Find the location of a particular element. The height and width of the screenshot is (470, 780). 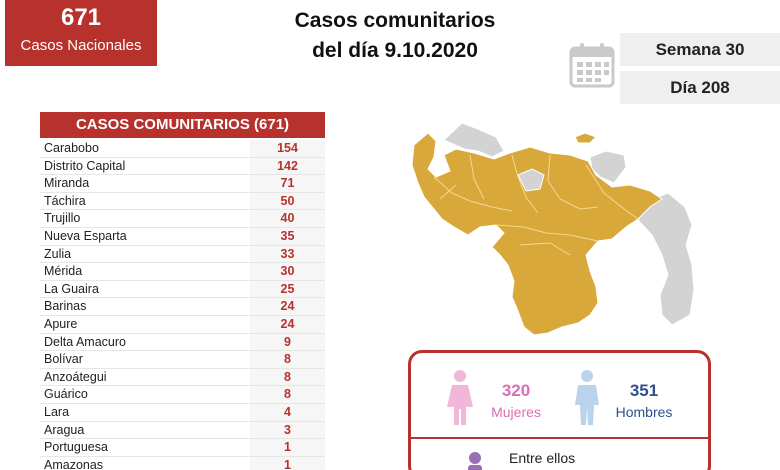

table-row: Lara 4 is located at coordinates (182, 412).